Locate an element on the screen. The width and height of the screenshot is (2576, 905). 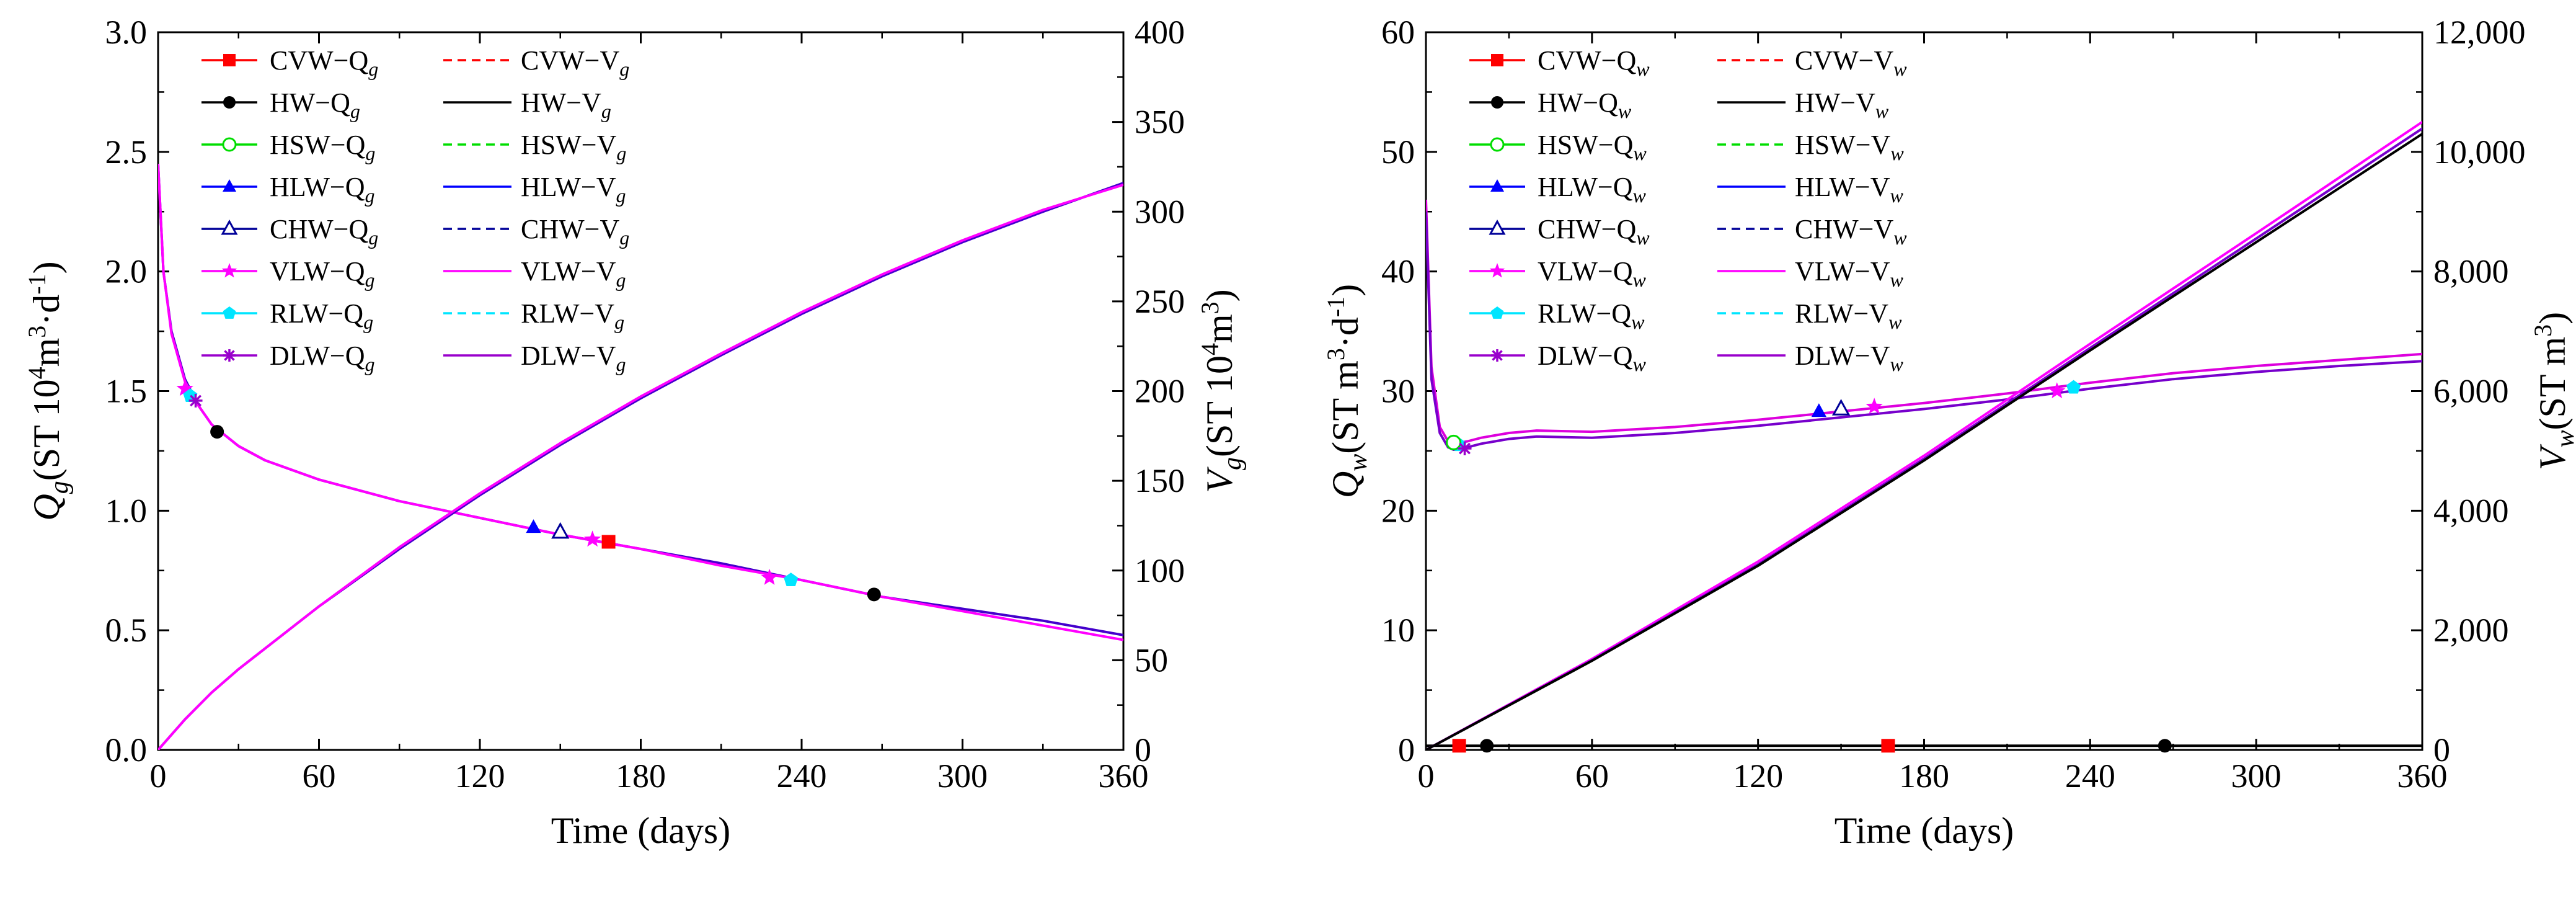
axis-title-unit: m is located at coordinates (1219, 328).